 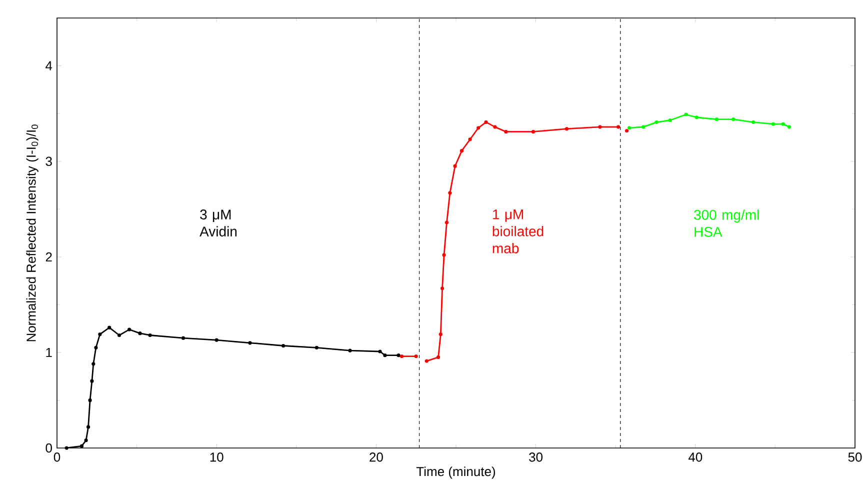 What do you see at coordinates (49, 257) in the screenshot?
I see `y-tick-label: 2` at bounding box center [49, 257].